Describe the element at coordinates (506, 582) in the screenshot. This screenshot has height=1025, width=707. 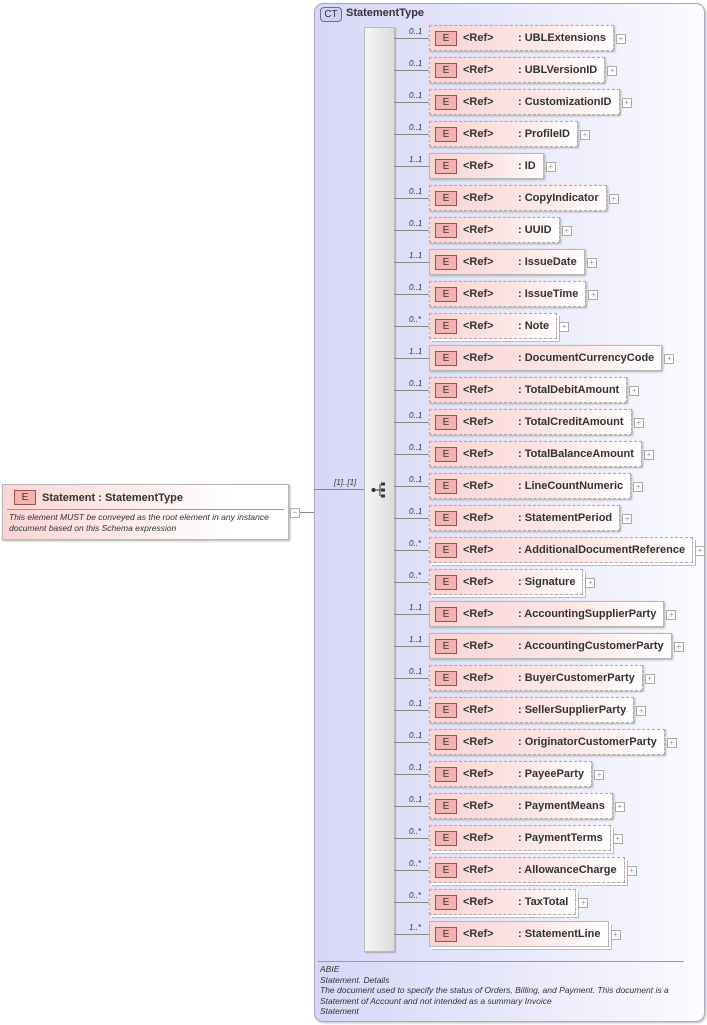
I see `child-element: E <Ref> : Signature` at that location.